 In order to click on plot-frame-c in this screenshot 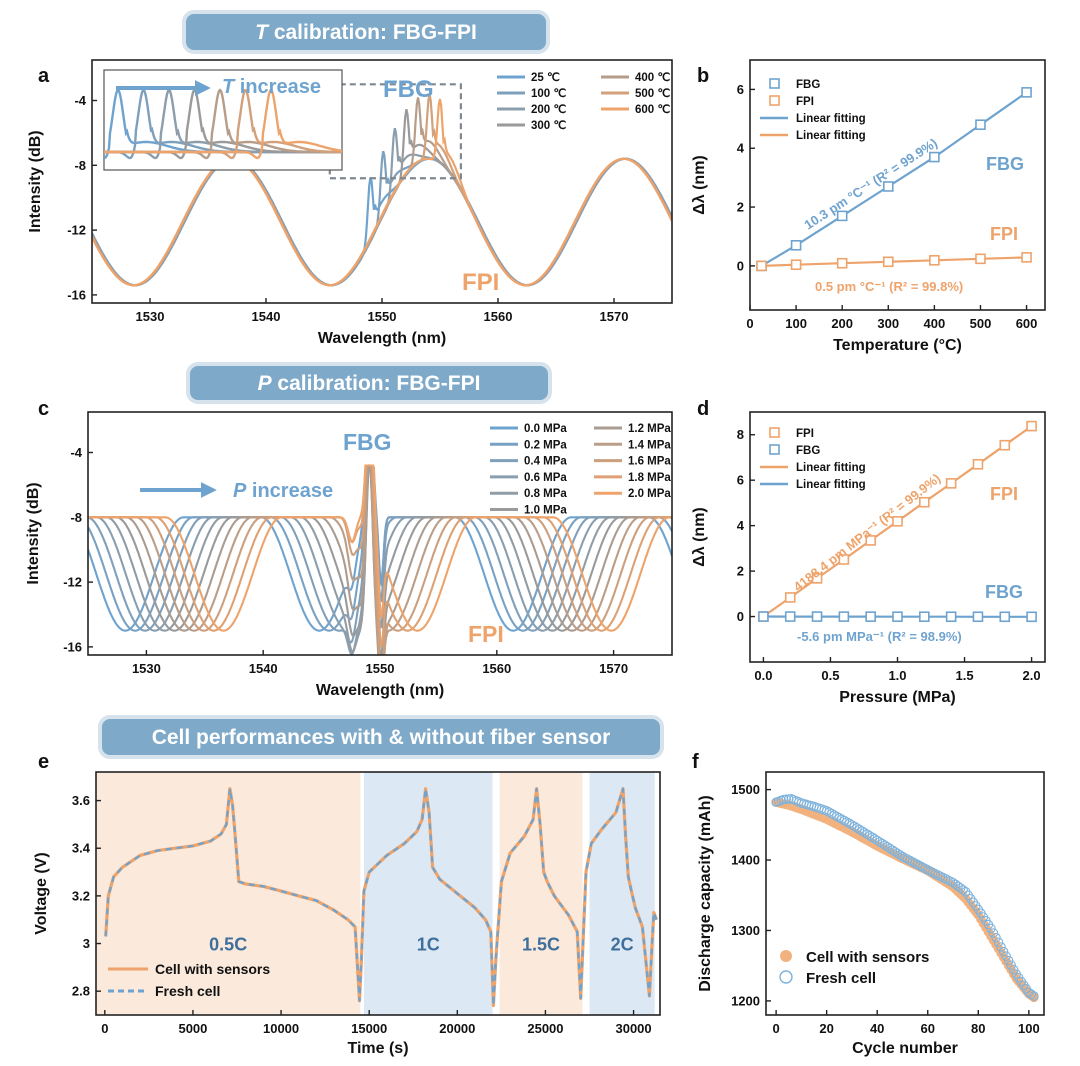, I will do `click(380, 533)`.